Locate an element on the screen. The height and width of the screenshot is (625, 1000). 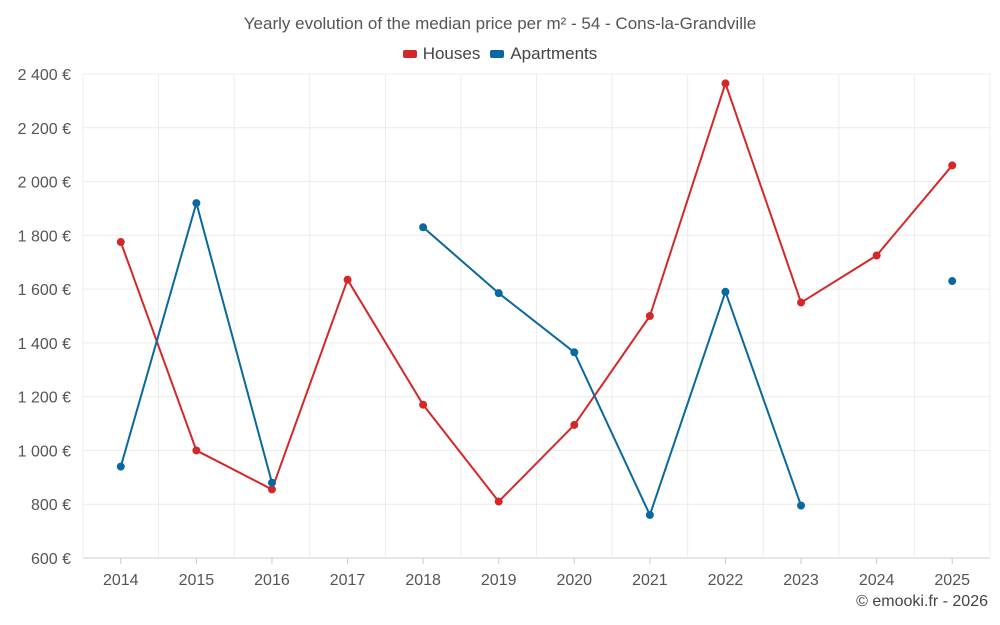
x-tick-label: 2019 is located at coordinates (499, 580).